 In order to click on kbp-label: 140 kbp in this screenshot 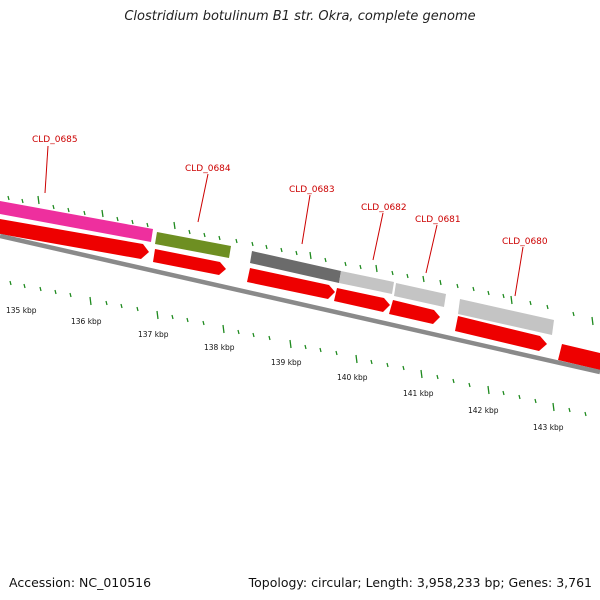, I will do `click(352, 377)`.